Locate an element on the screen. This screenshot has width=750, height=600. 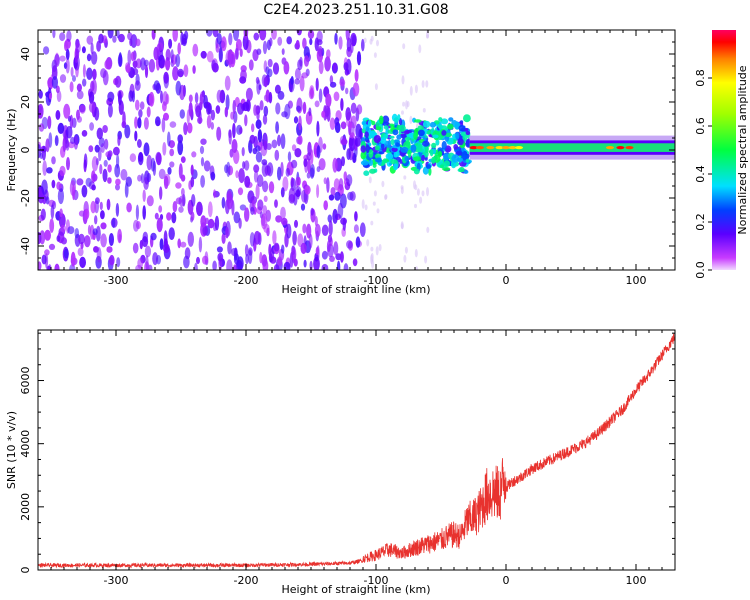
y-tick-label: -40 is located at coordinates (25, 246).